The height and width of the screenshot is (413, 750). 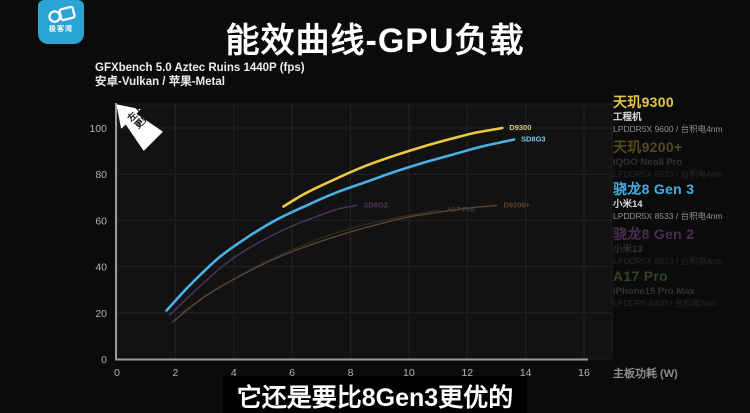 I want to click on legend-item-sd8gen2: 骁龙8 Gen 2 小米13 LPDDR5X 8533 / 台积电4nm, so click(x=668, y=246).